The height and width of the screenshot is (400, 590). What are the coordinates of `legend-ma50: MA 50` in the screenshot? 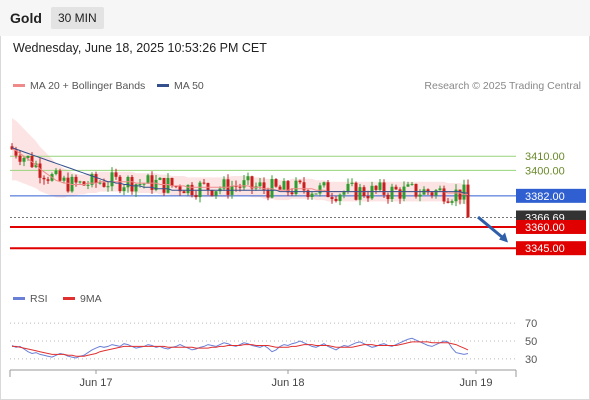 It's located at (180, 86).